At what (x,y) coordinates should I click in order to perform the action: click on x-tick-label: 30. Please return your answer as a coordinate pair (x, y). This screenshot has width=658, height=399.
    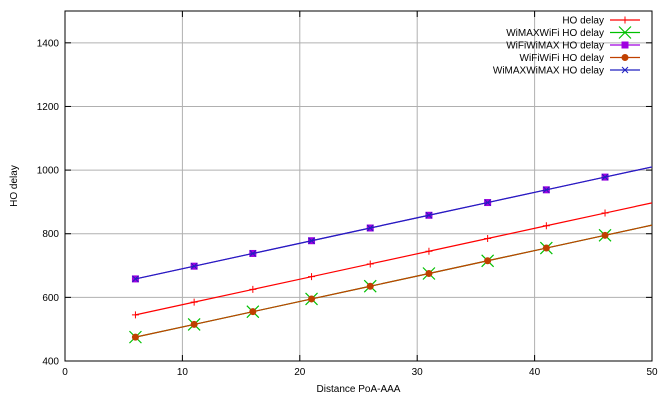
    Looking at the image, I should click on (418, 372).